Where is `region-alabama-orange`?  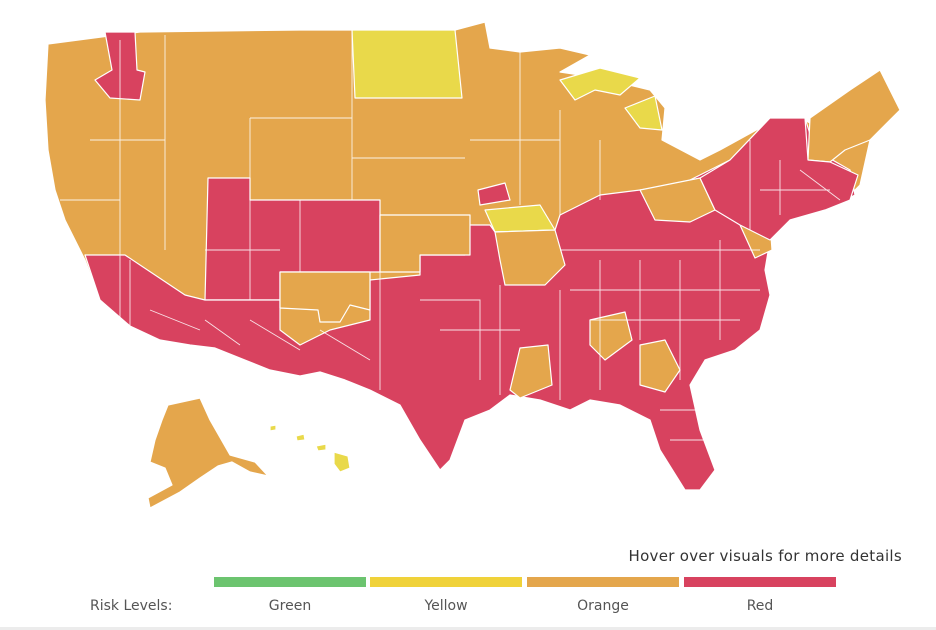
region-alabama-orange is located at coordinates (611, 336).